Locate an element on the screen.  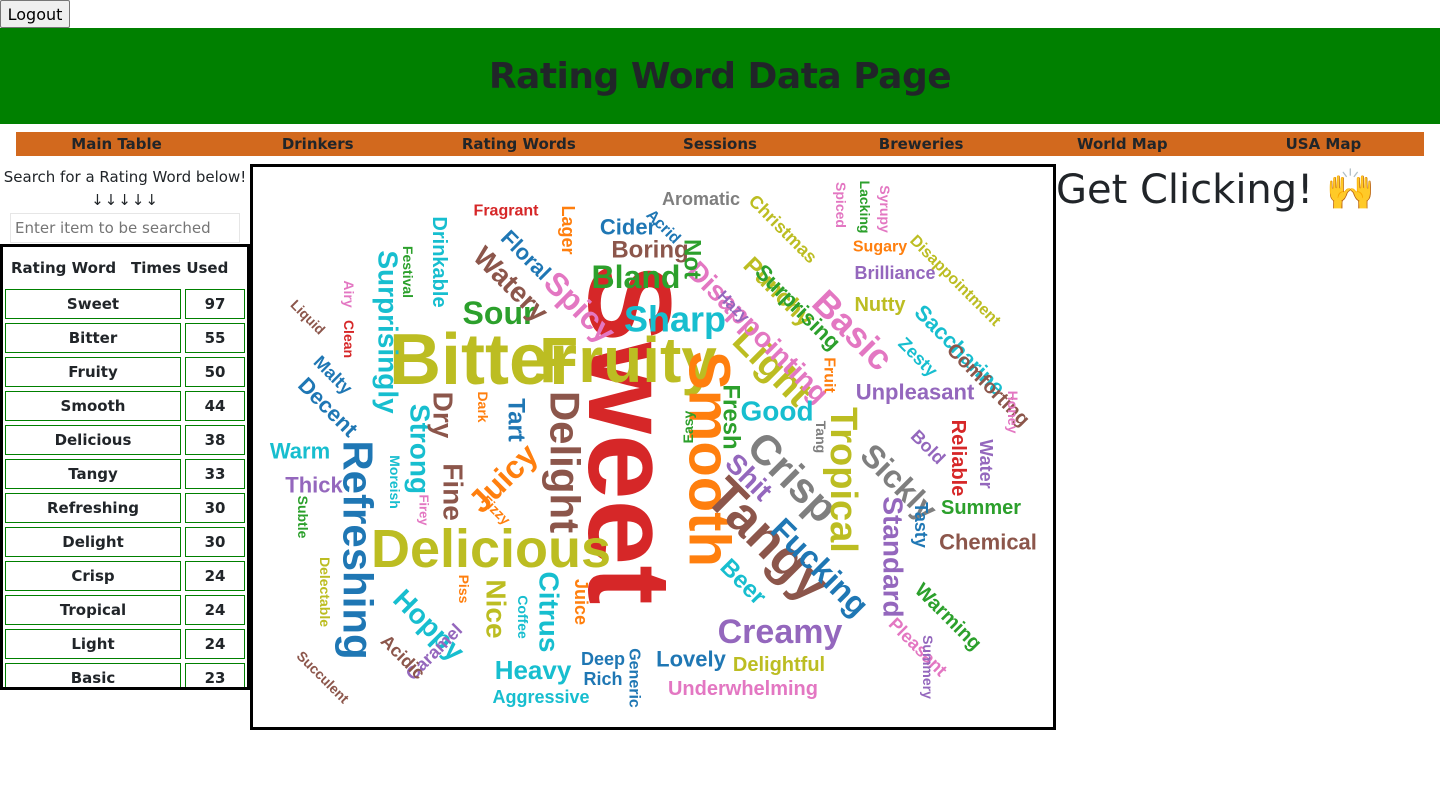
cloud-word-moreish: Moreish is located at coordinates (395, 482).